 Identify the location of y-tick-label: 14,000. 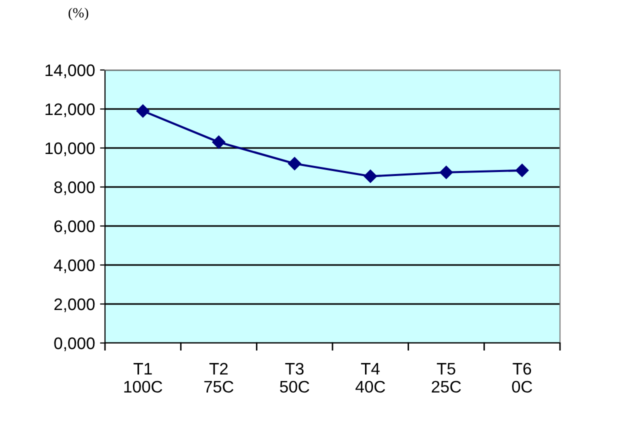
(70, 71).